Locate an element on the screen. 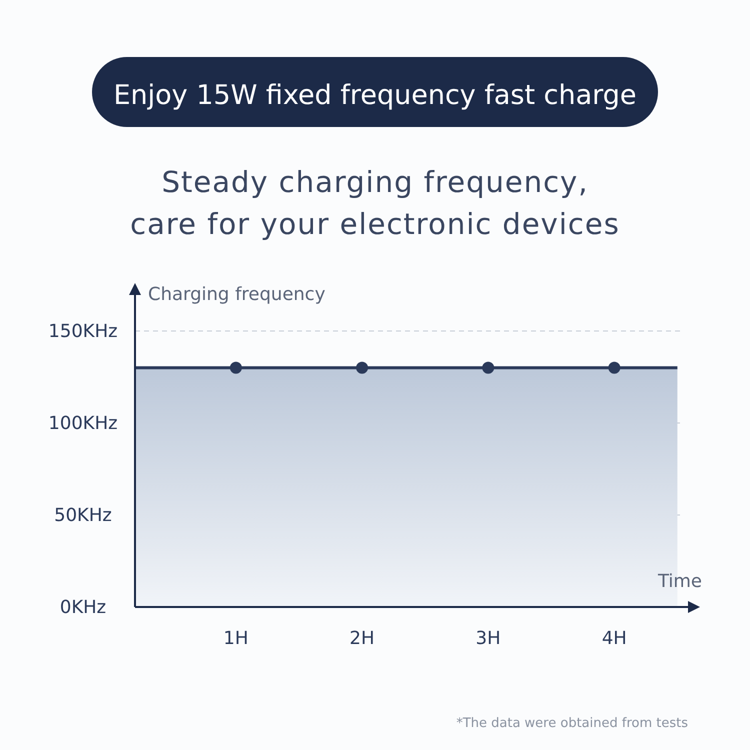 Image resolution: width=750 pixels, height=750 pixels. y-tick-label: 100KHz is located at coordinates (83, 423).